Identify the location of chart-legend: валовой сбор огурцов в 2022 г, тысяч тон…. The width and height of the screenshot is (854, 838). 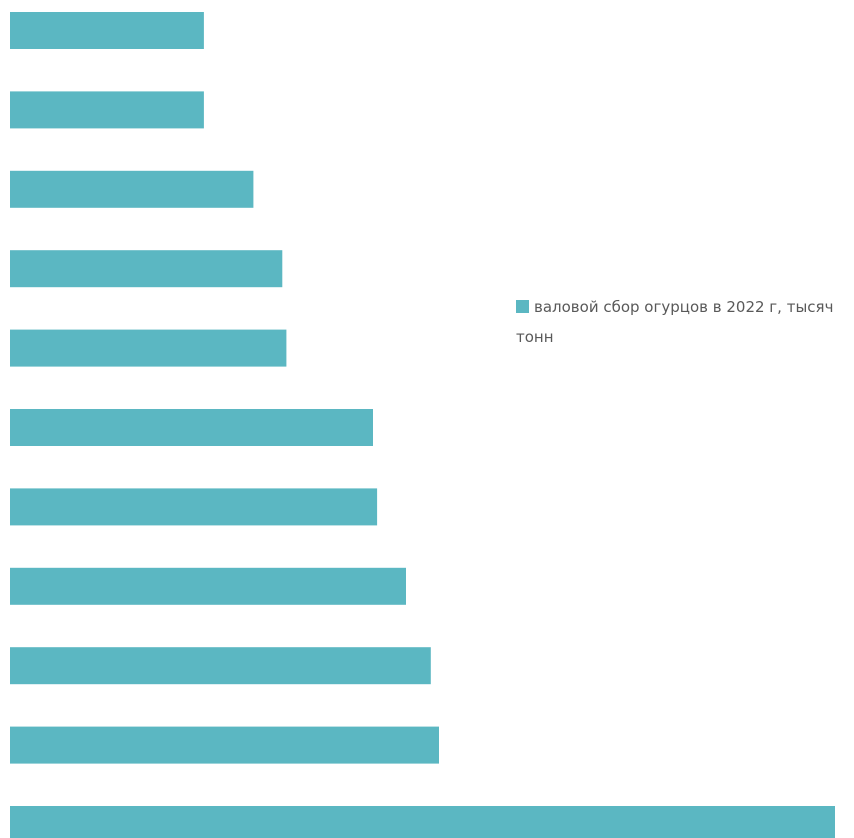
(684, 322).